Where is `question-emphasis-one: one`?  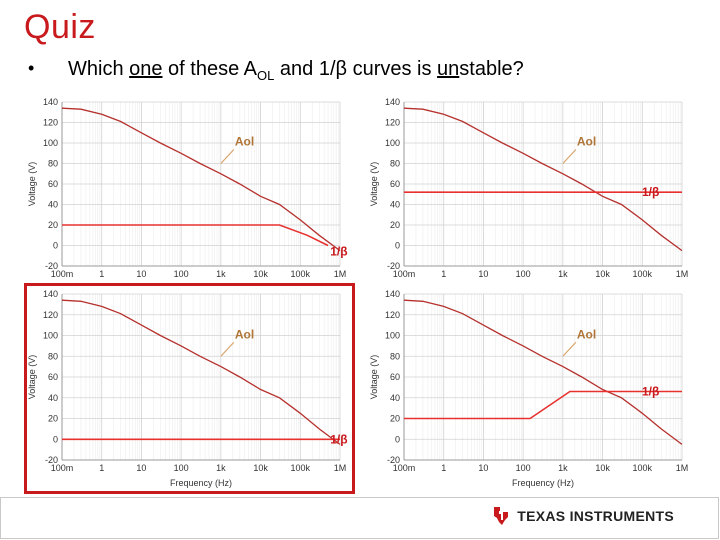
question-emphasis-one: one is located at coordinates (146, 69).